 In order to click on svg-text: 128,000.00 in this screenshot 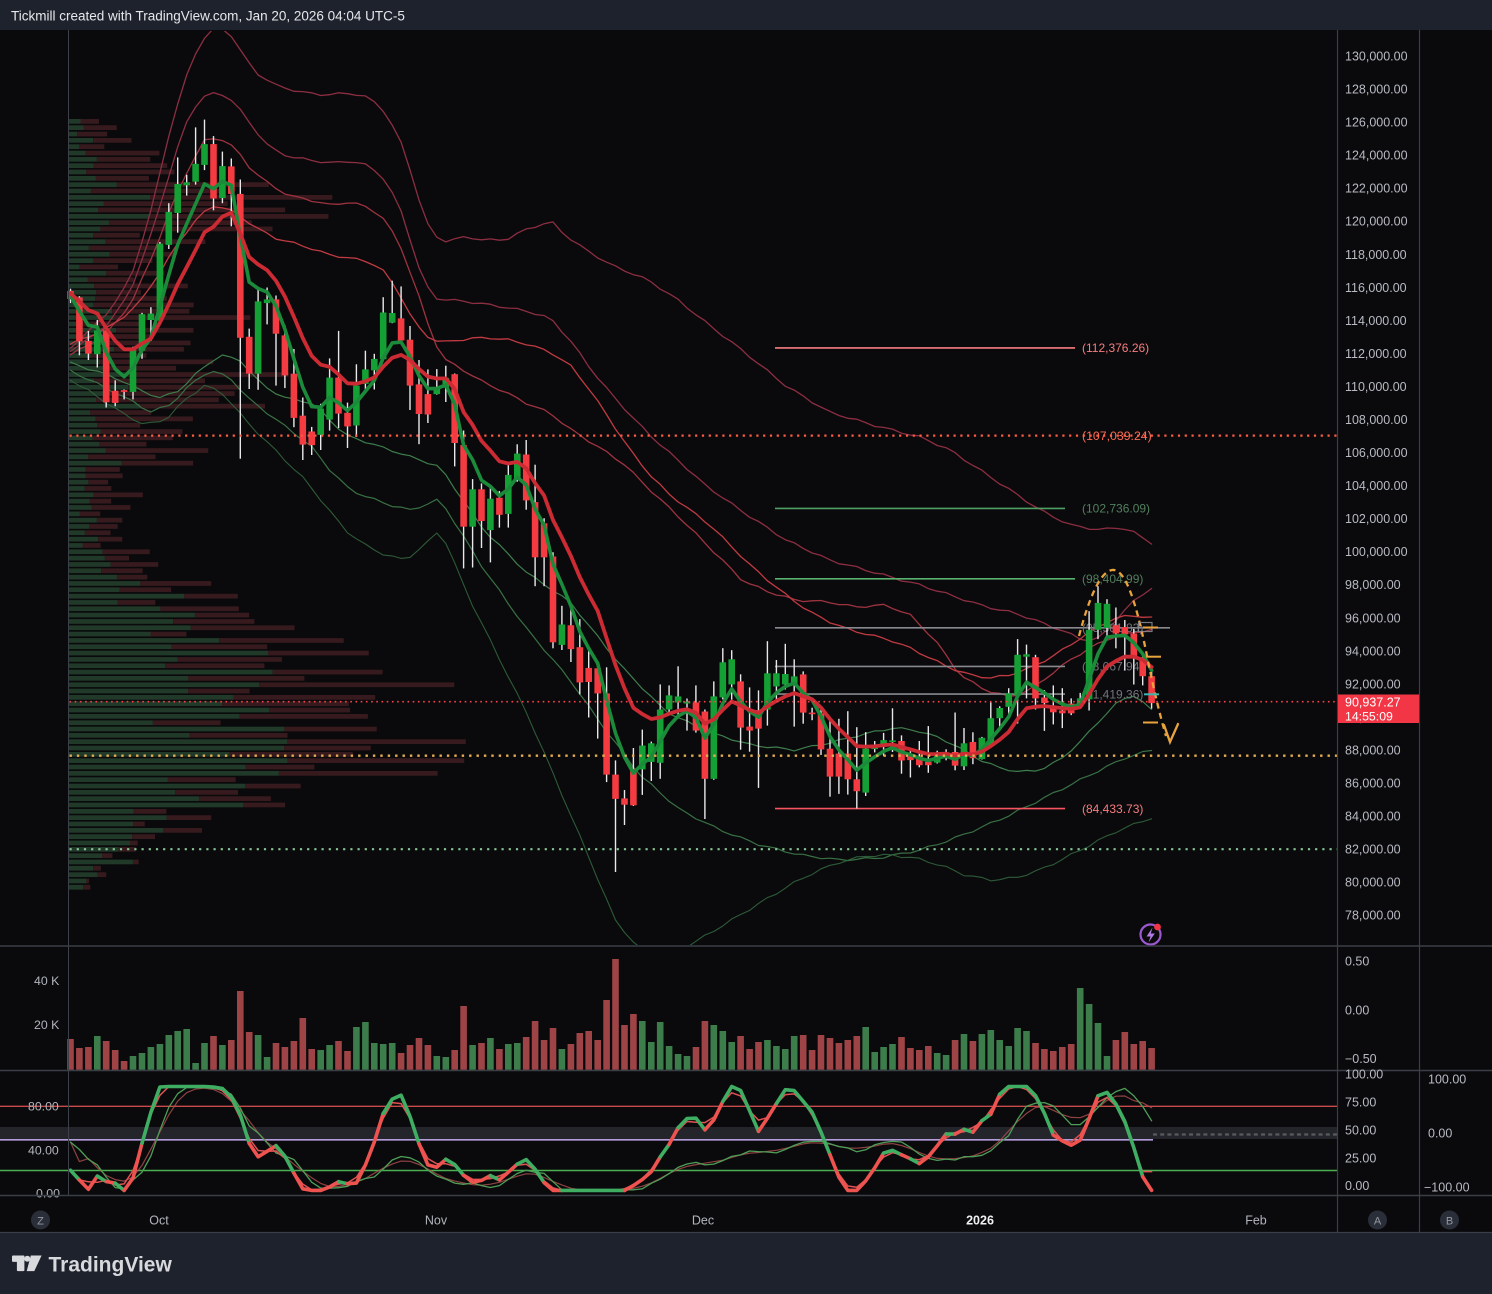, I will do `click(1376, 90)`.